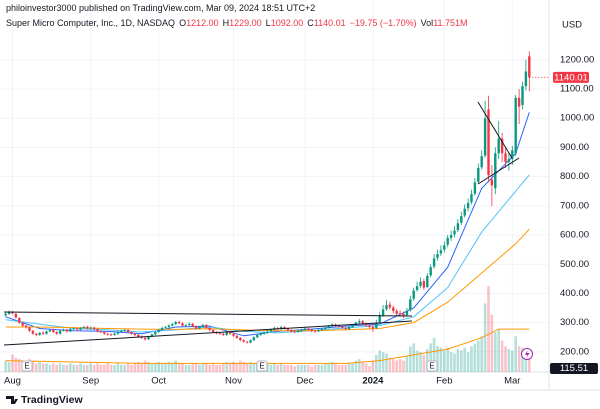  Describe the element at coordinates (574, 322) in the screenshot. I see `y-tick-label: 300.00` at that location.